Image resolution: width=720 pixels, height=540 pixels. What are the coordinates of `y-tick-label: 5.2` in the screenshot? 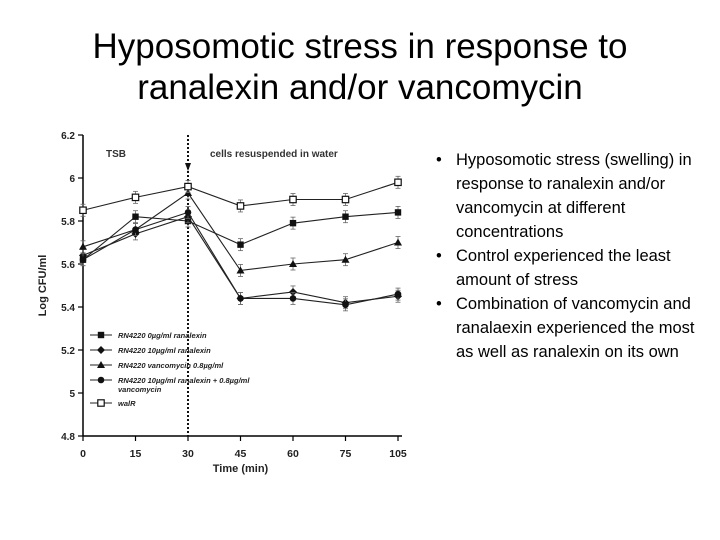 It's located at (68, 351).